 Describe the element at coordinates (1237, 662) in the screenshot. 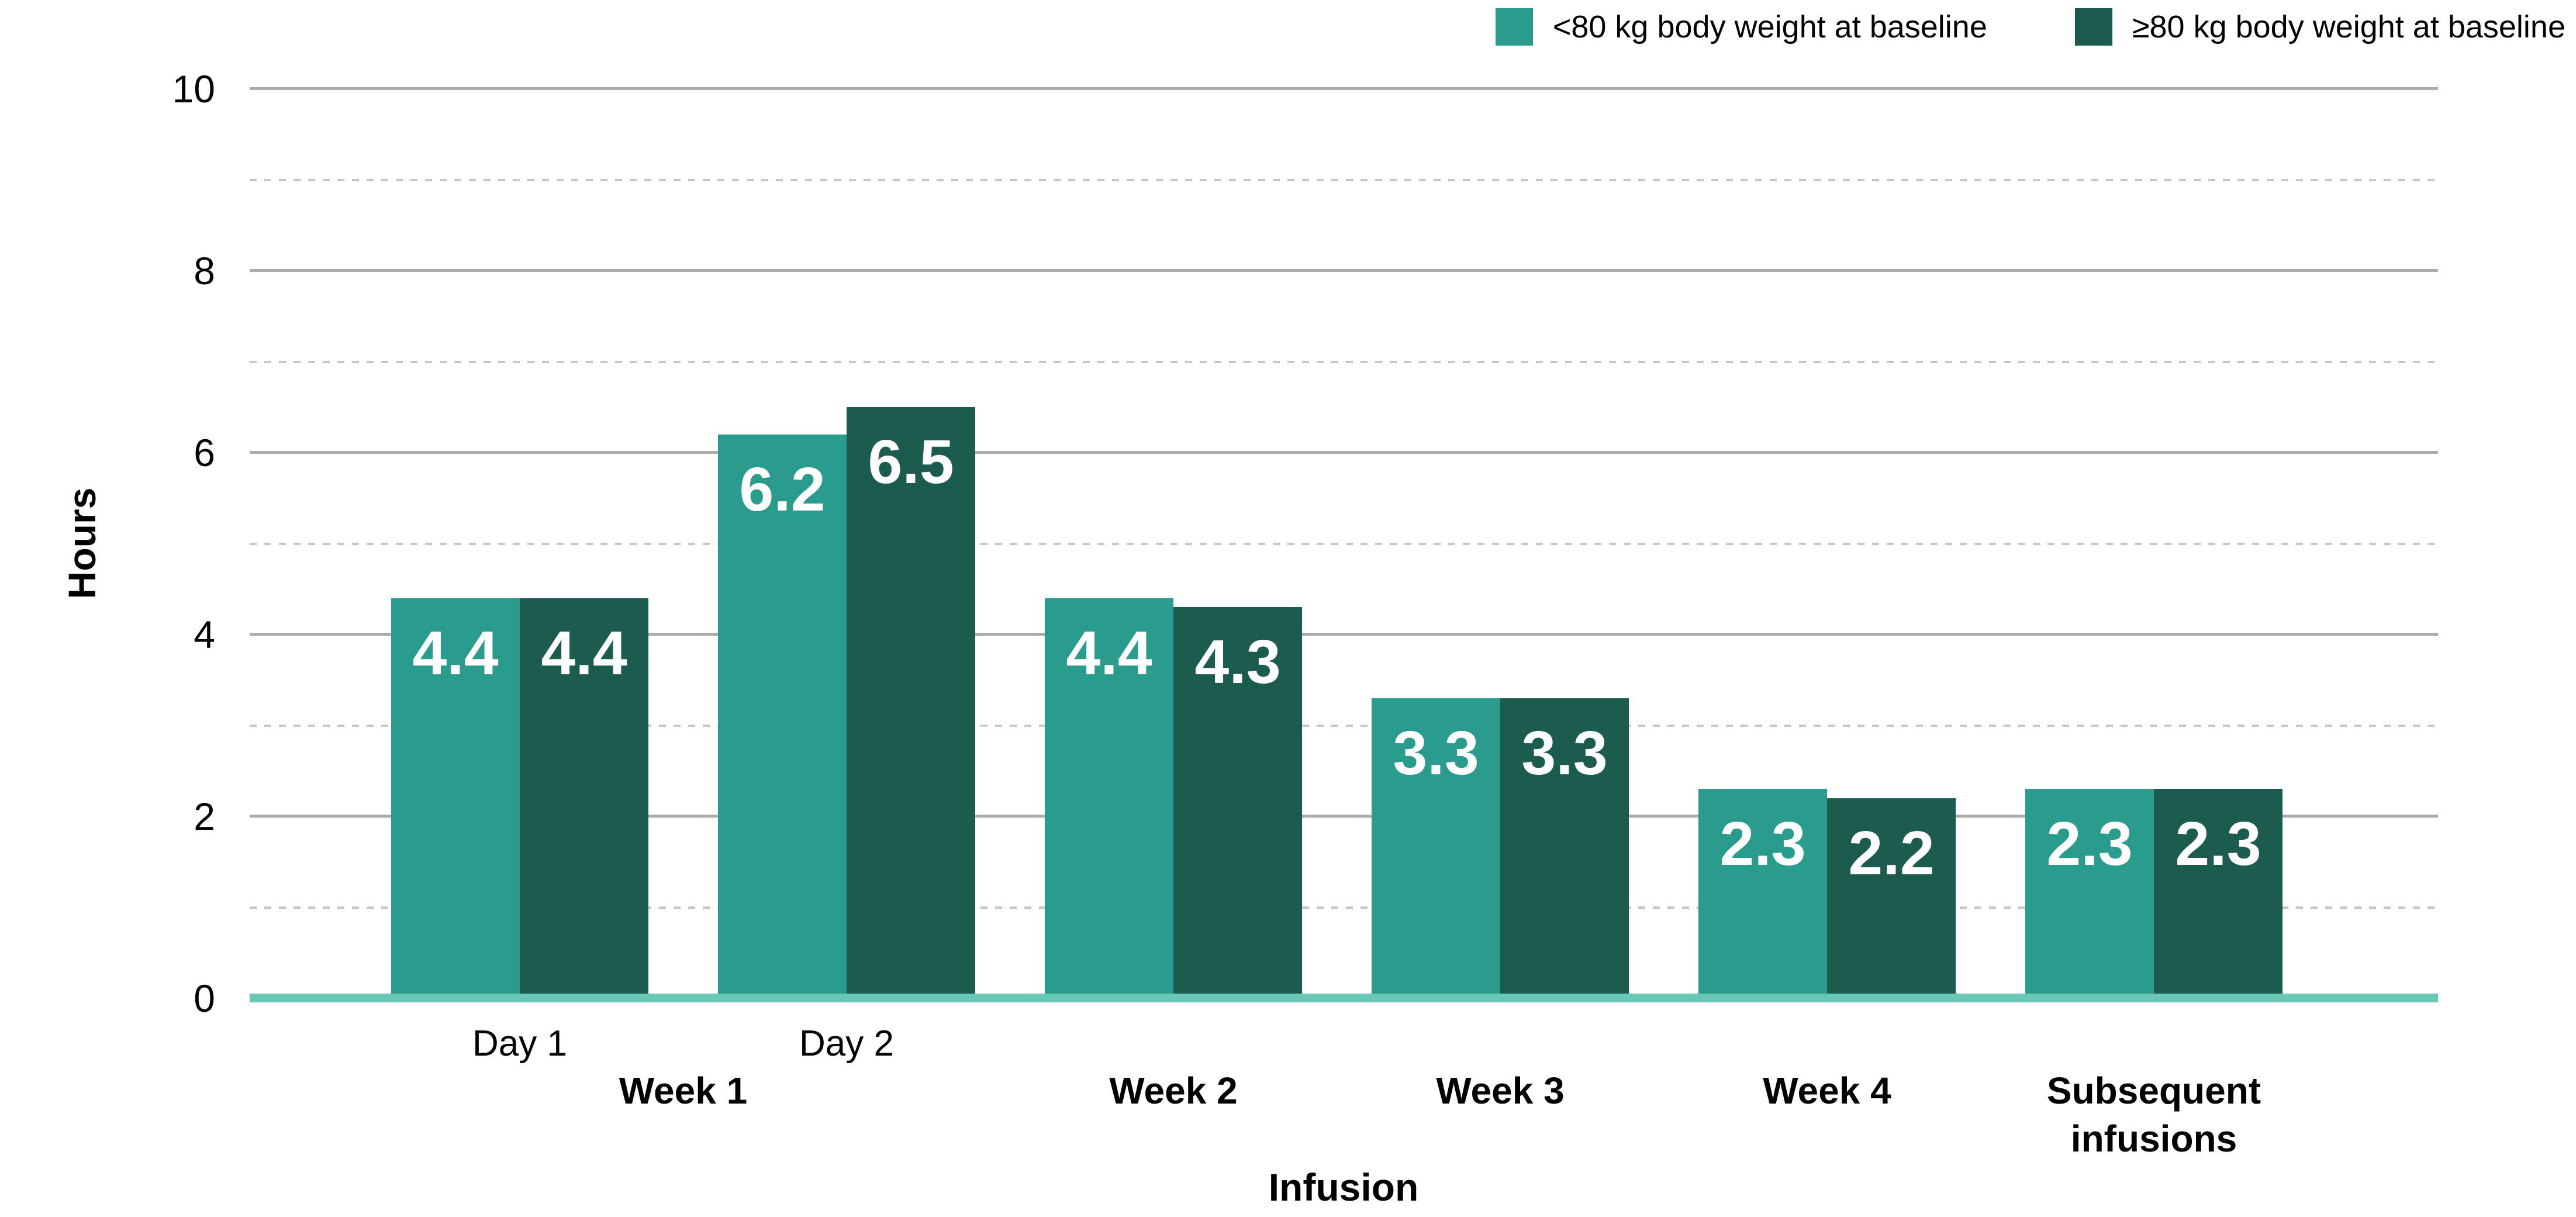

I see `bar-value-label: 4.3` at that location.